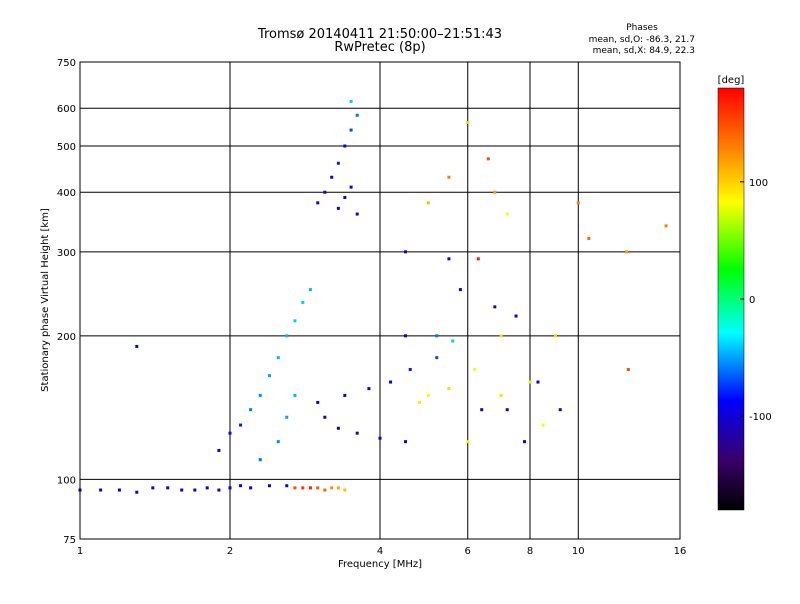 This screenshot has height=604, width=800. I want to click on stats-o-mode: mean, sd,O: -86.3, 21.7, so click(642, 40).